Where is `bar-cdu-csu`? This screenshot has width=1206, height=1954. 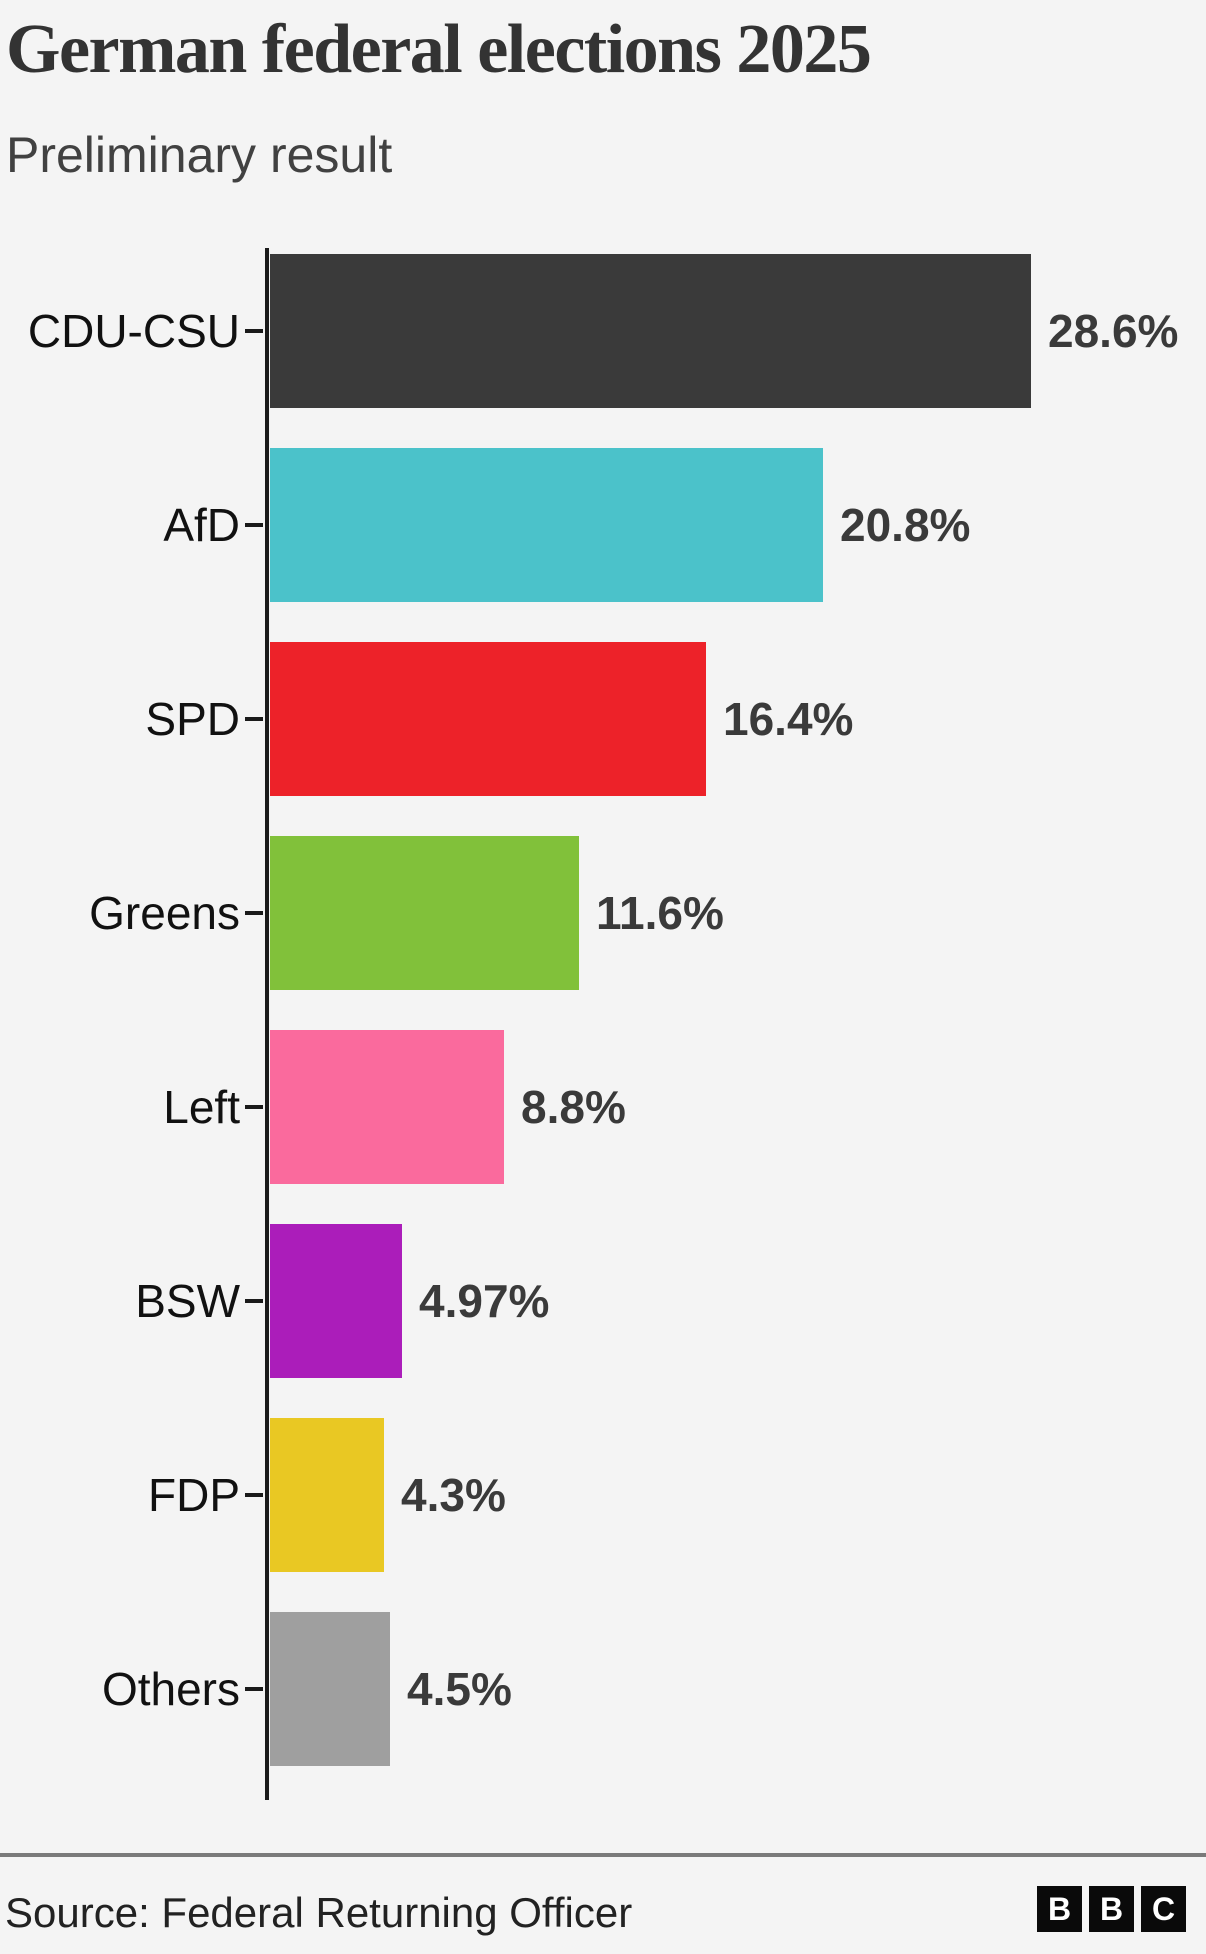 bar-cdu-csu is located at coordinates (650, 331).